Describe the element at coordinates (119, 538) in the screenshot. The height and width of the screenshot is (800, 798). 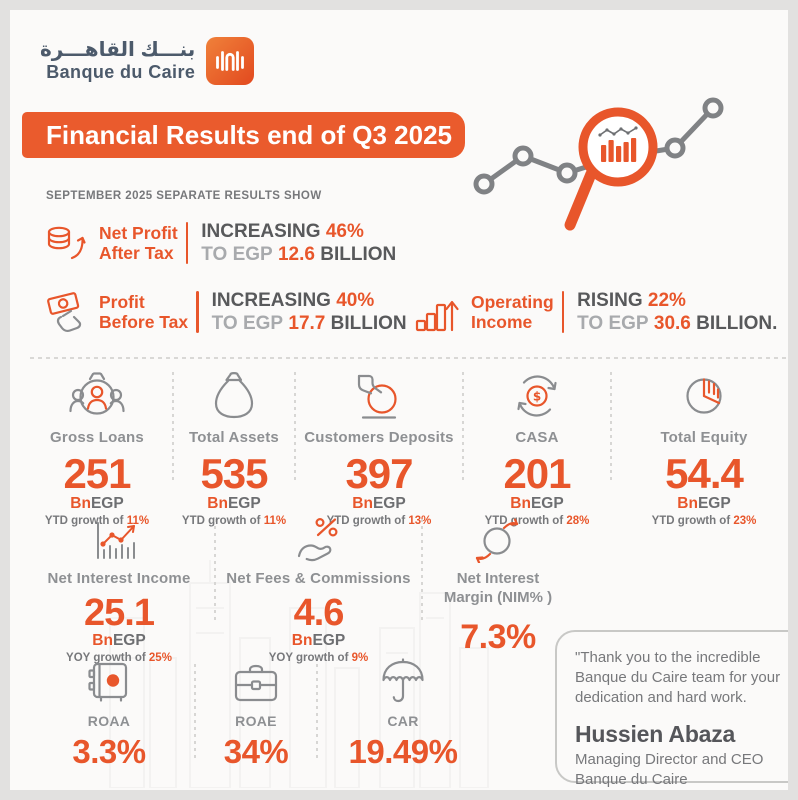
I see `line-chart-icon` at that location.